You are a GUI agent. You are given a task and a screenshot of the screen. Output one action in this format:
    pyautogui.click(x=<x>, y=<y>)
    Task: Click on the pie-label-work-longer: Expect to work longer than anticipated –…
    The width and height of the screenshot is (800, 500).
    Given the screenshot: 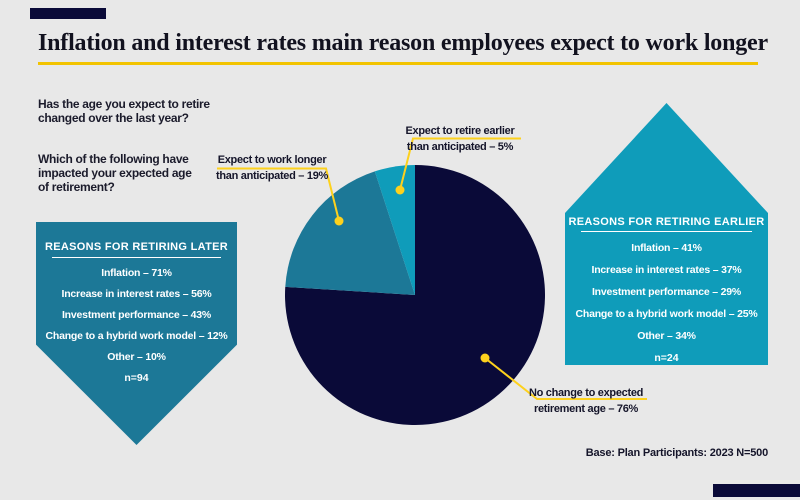 What is the action you would take?
    pyautogui.click(x=272, y=168)
    